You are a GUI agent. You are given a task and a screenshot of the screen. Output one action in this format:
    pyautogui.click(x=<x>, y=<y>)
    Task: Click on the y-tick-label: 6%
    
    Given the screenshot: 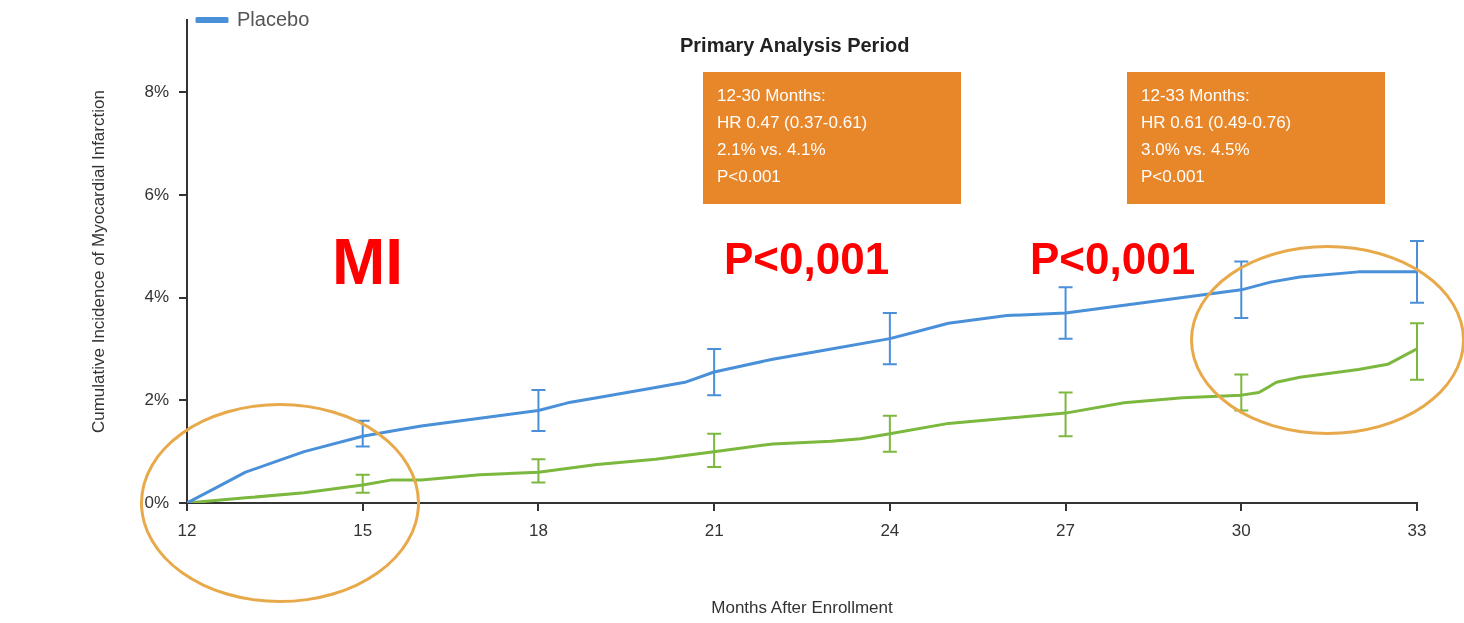 What is the action you would take?
    pyautogui.click(x=156, y=194)
    